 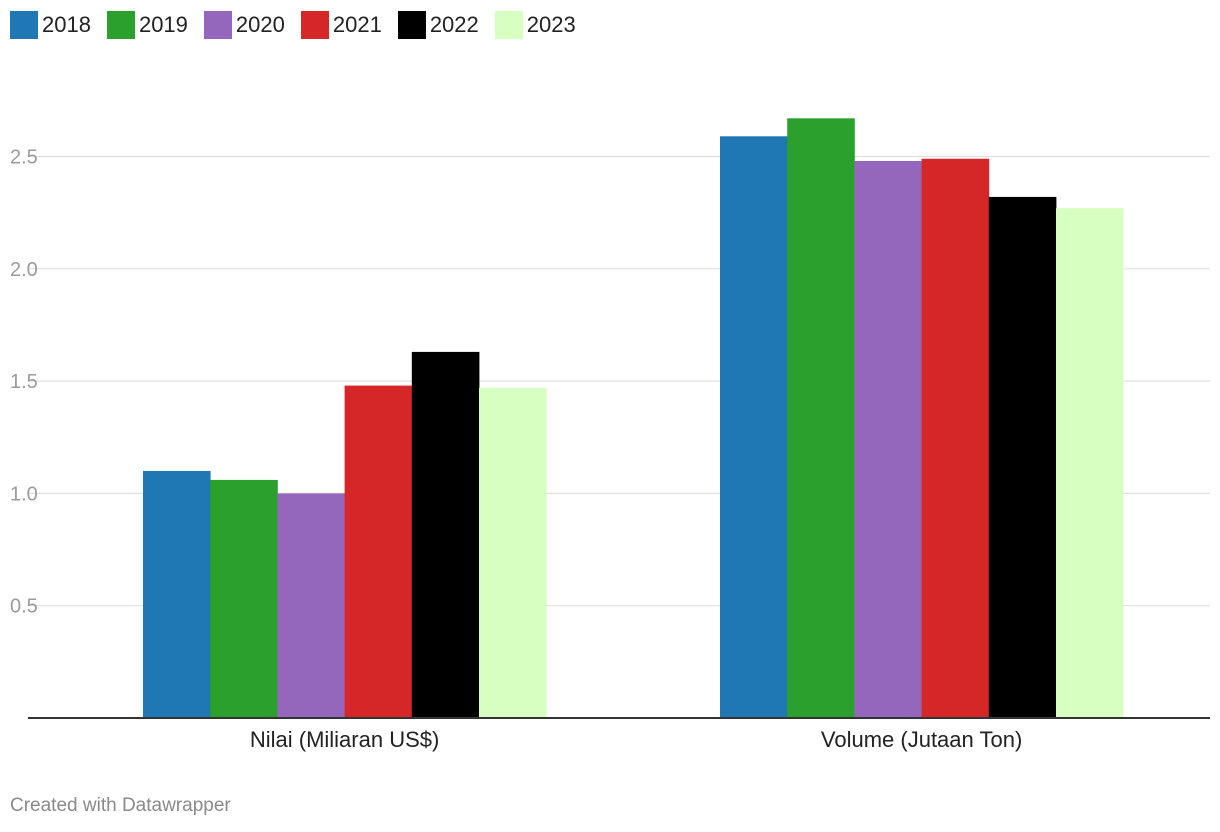 What do you see at coordinates (24, 158) in the screenshot?
I see `y-tick-label: 2.5` at bounding box center [24, 158].